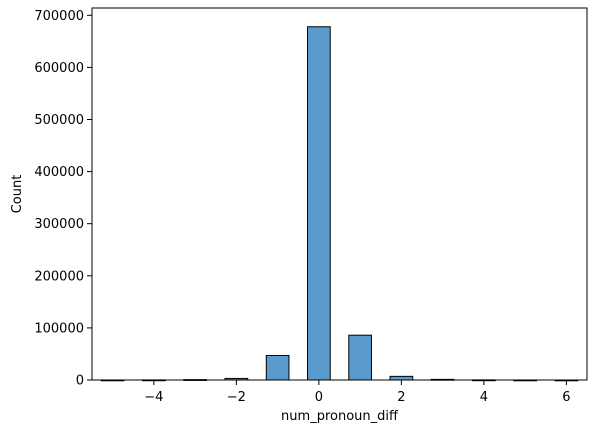 The image size is (598, 433). What do you see at coordinates (319, 397) in the screenshot?
I see `x-tick-label: 0` at bounding box center [319, 397].